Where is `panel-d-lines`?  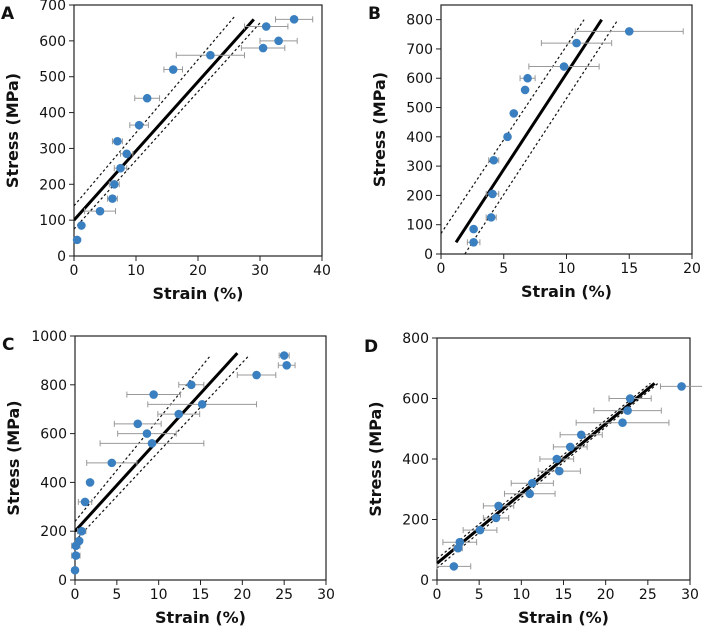
panel-d-lines is located at coordinates (548, 475).